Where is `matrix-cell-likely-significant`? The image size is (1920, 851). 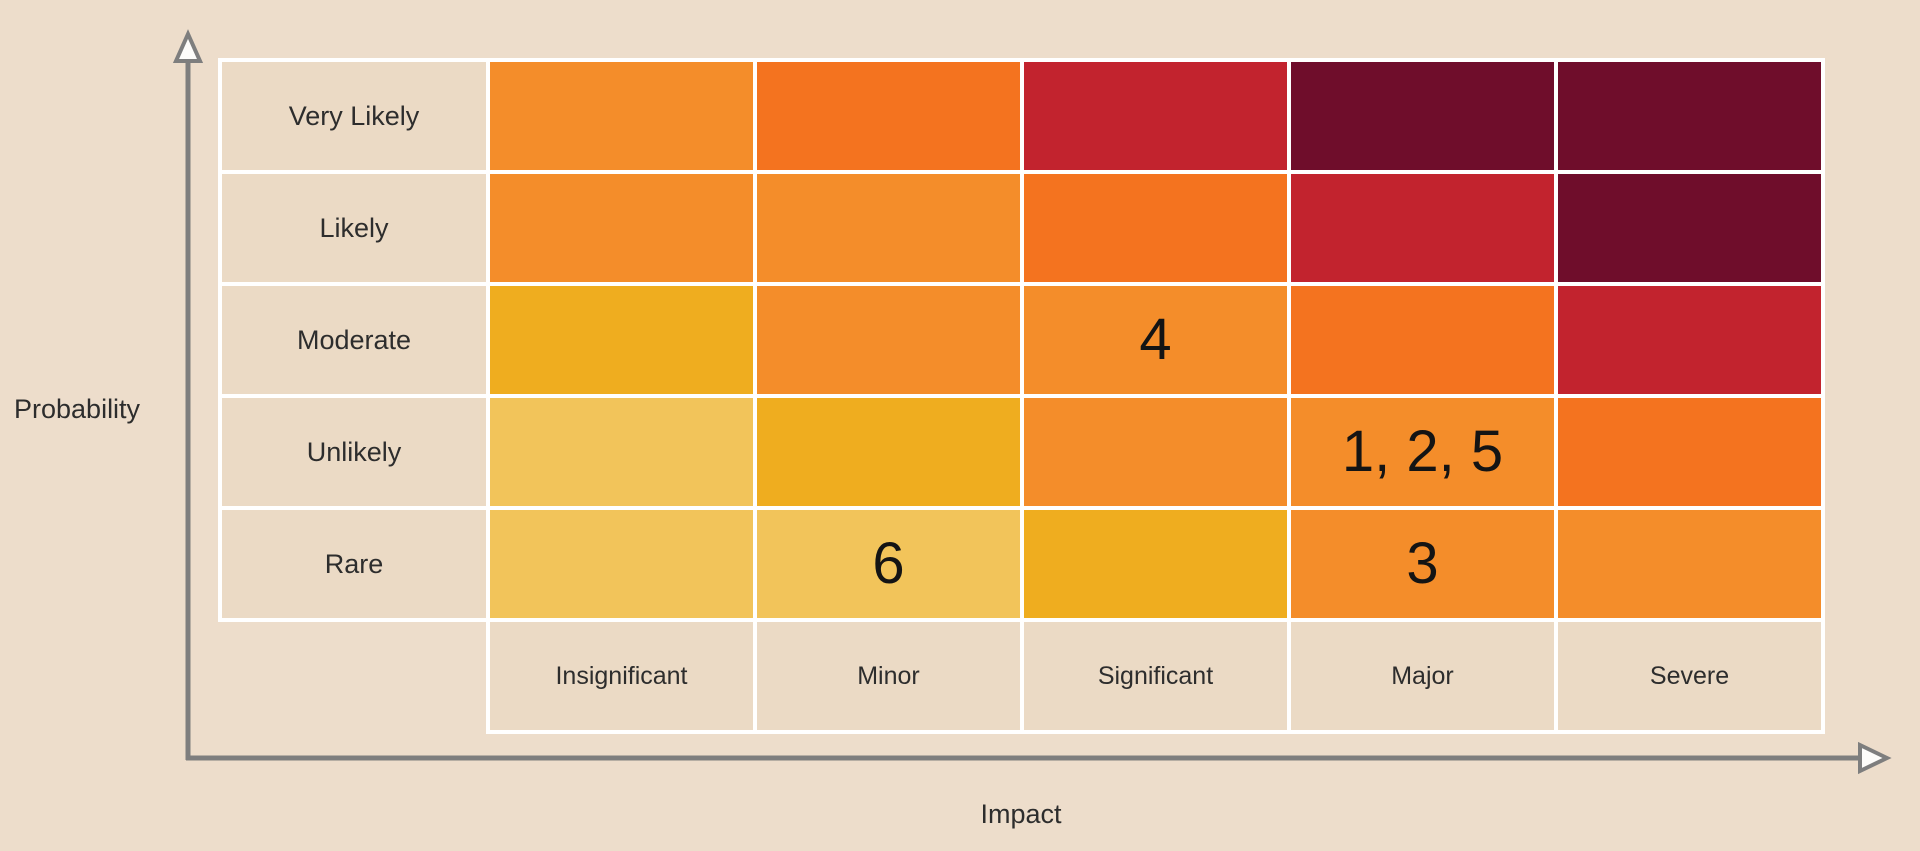 matrix-cell-likely-significant is located at coordinates (1155, 228).